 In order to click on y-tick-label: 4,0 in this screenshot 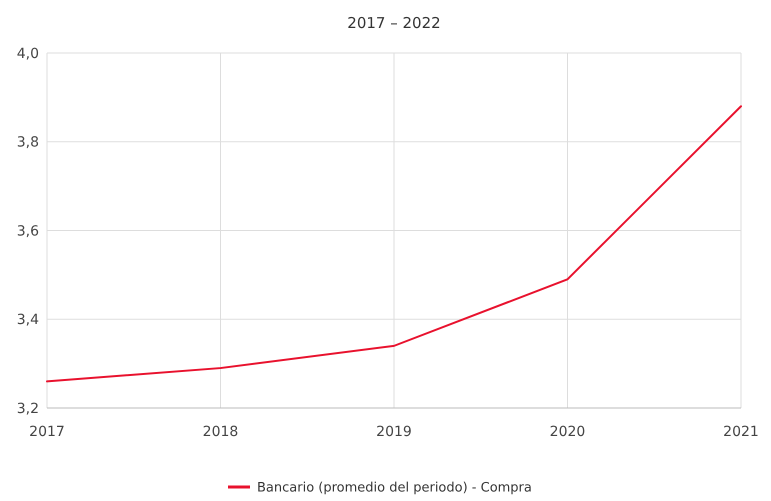, I will do `click(27, 54)`.